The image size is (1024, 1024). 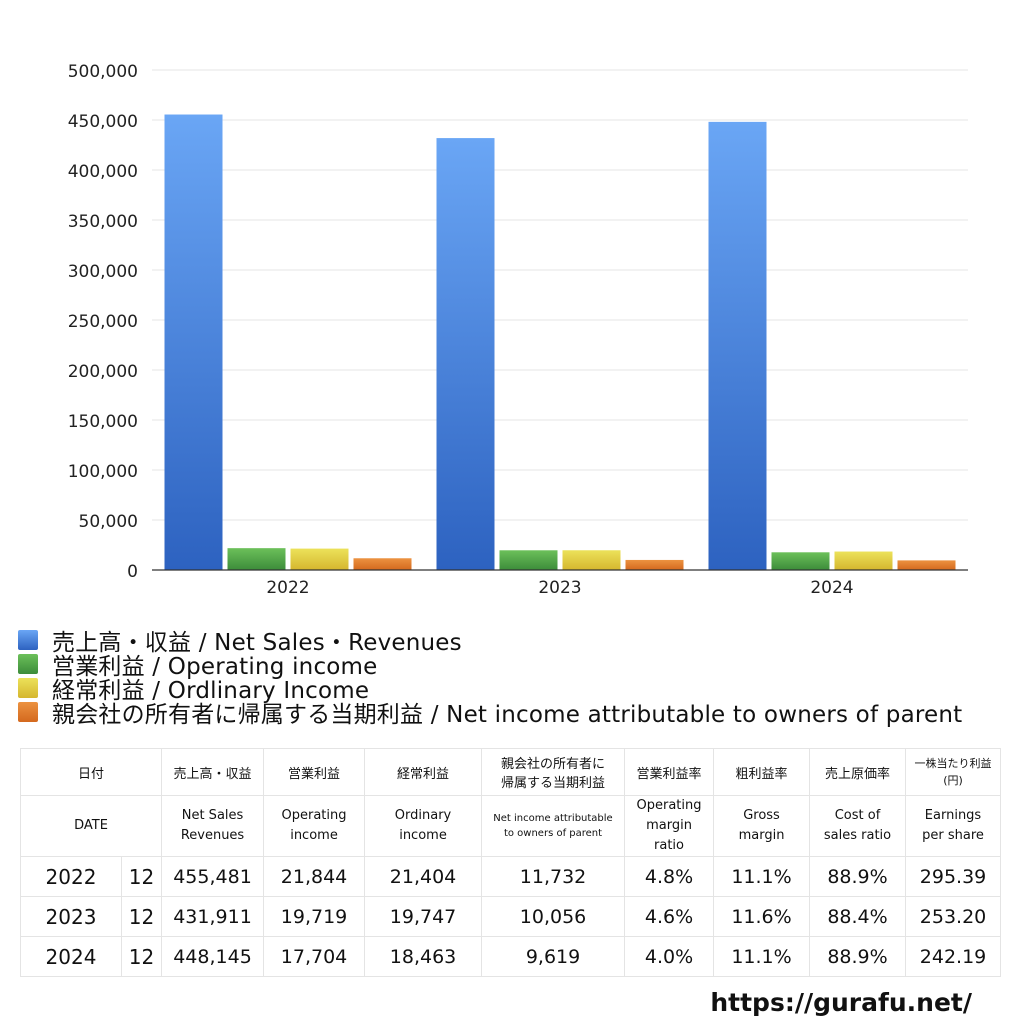 I want to click on y-tick-label: 50,000, so click(x=108, y=522).